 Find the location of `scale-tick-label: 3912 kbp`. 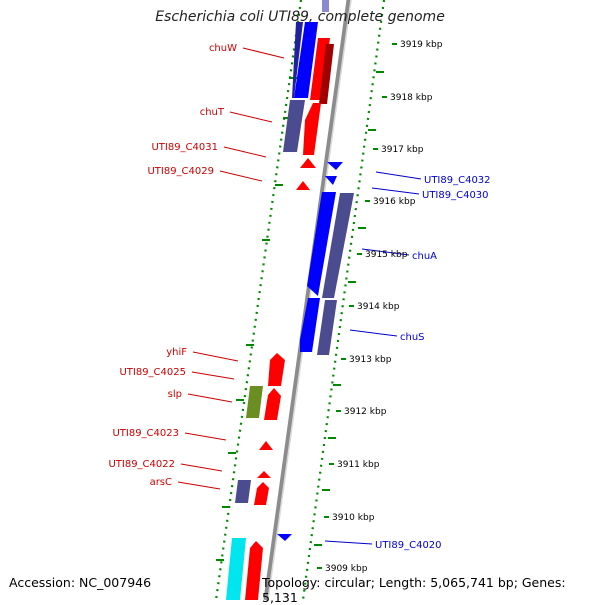

scale-tick-label: 3912 kbp is located at coordinates (365, 412).